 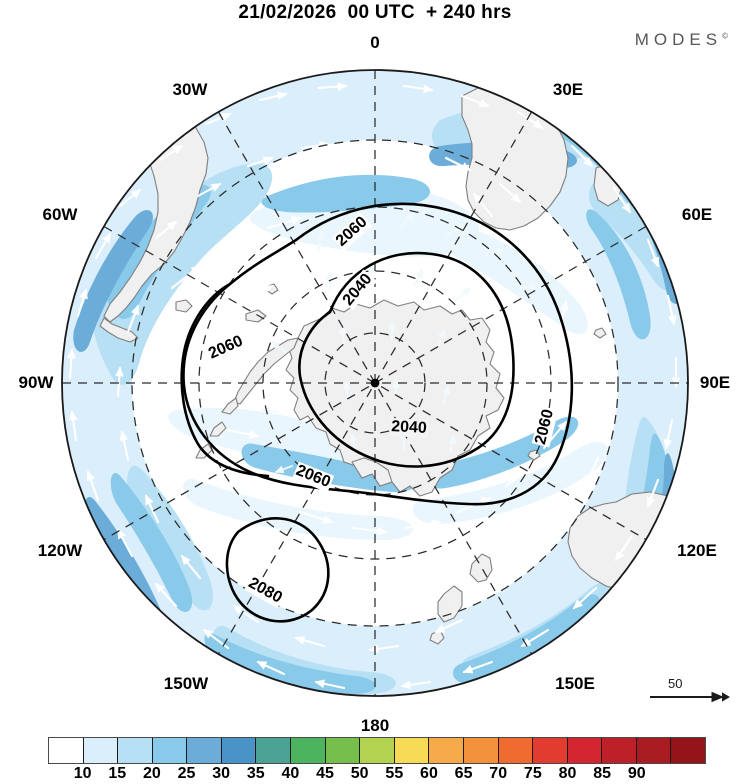 What do you see at coordinates (690, 697) in the screenshot?
I see `vector-scale-arrow` at bounding box center [690, 697].